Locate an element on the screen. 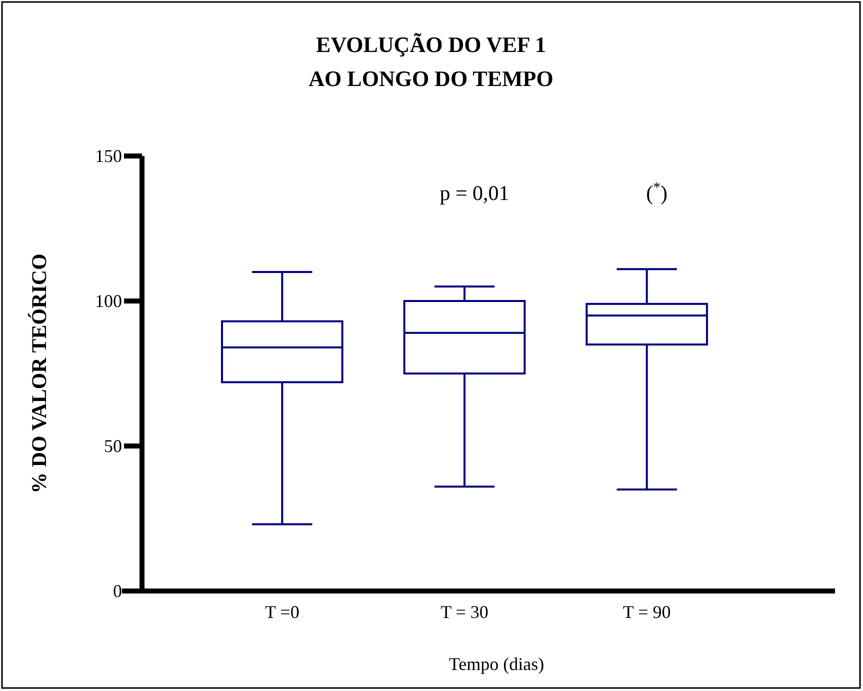 The height and width of the screenshot is (691, 863). x-tick-label: T = 30 is located at coordinates (464, 612).